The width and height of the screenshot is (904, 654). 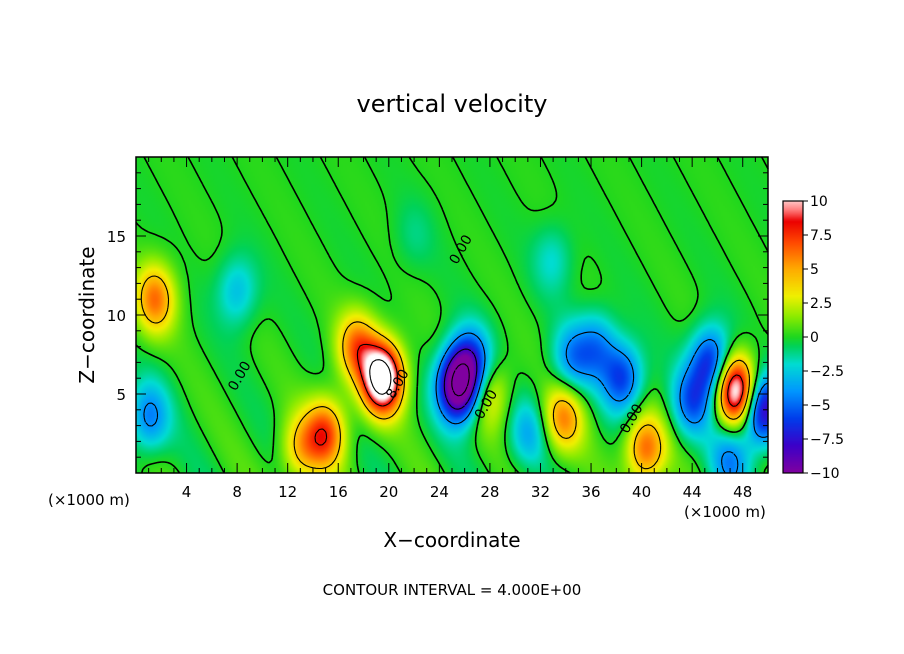 I want to click on x-tick-label: 36, so click(x=590, y=492).